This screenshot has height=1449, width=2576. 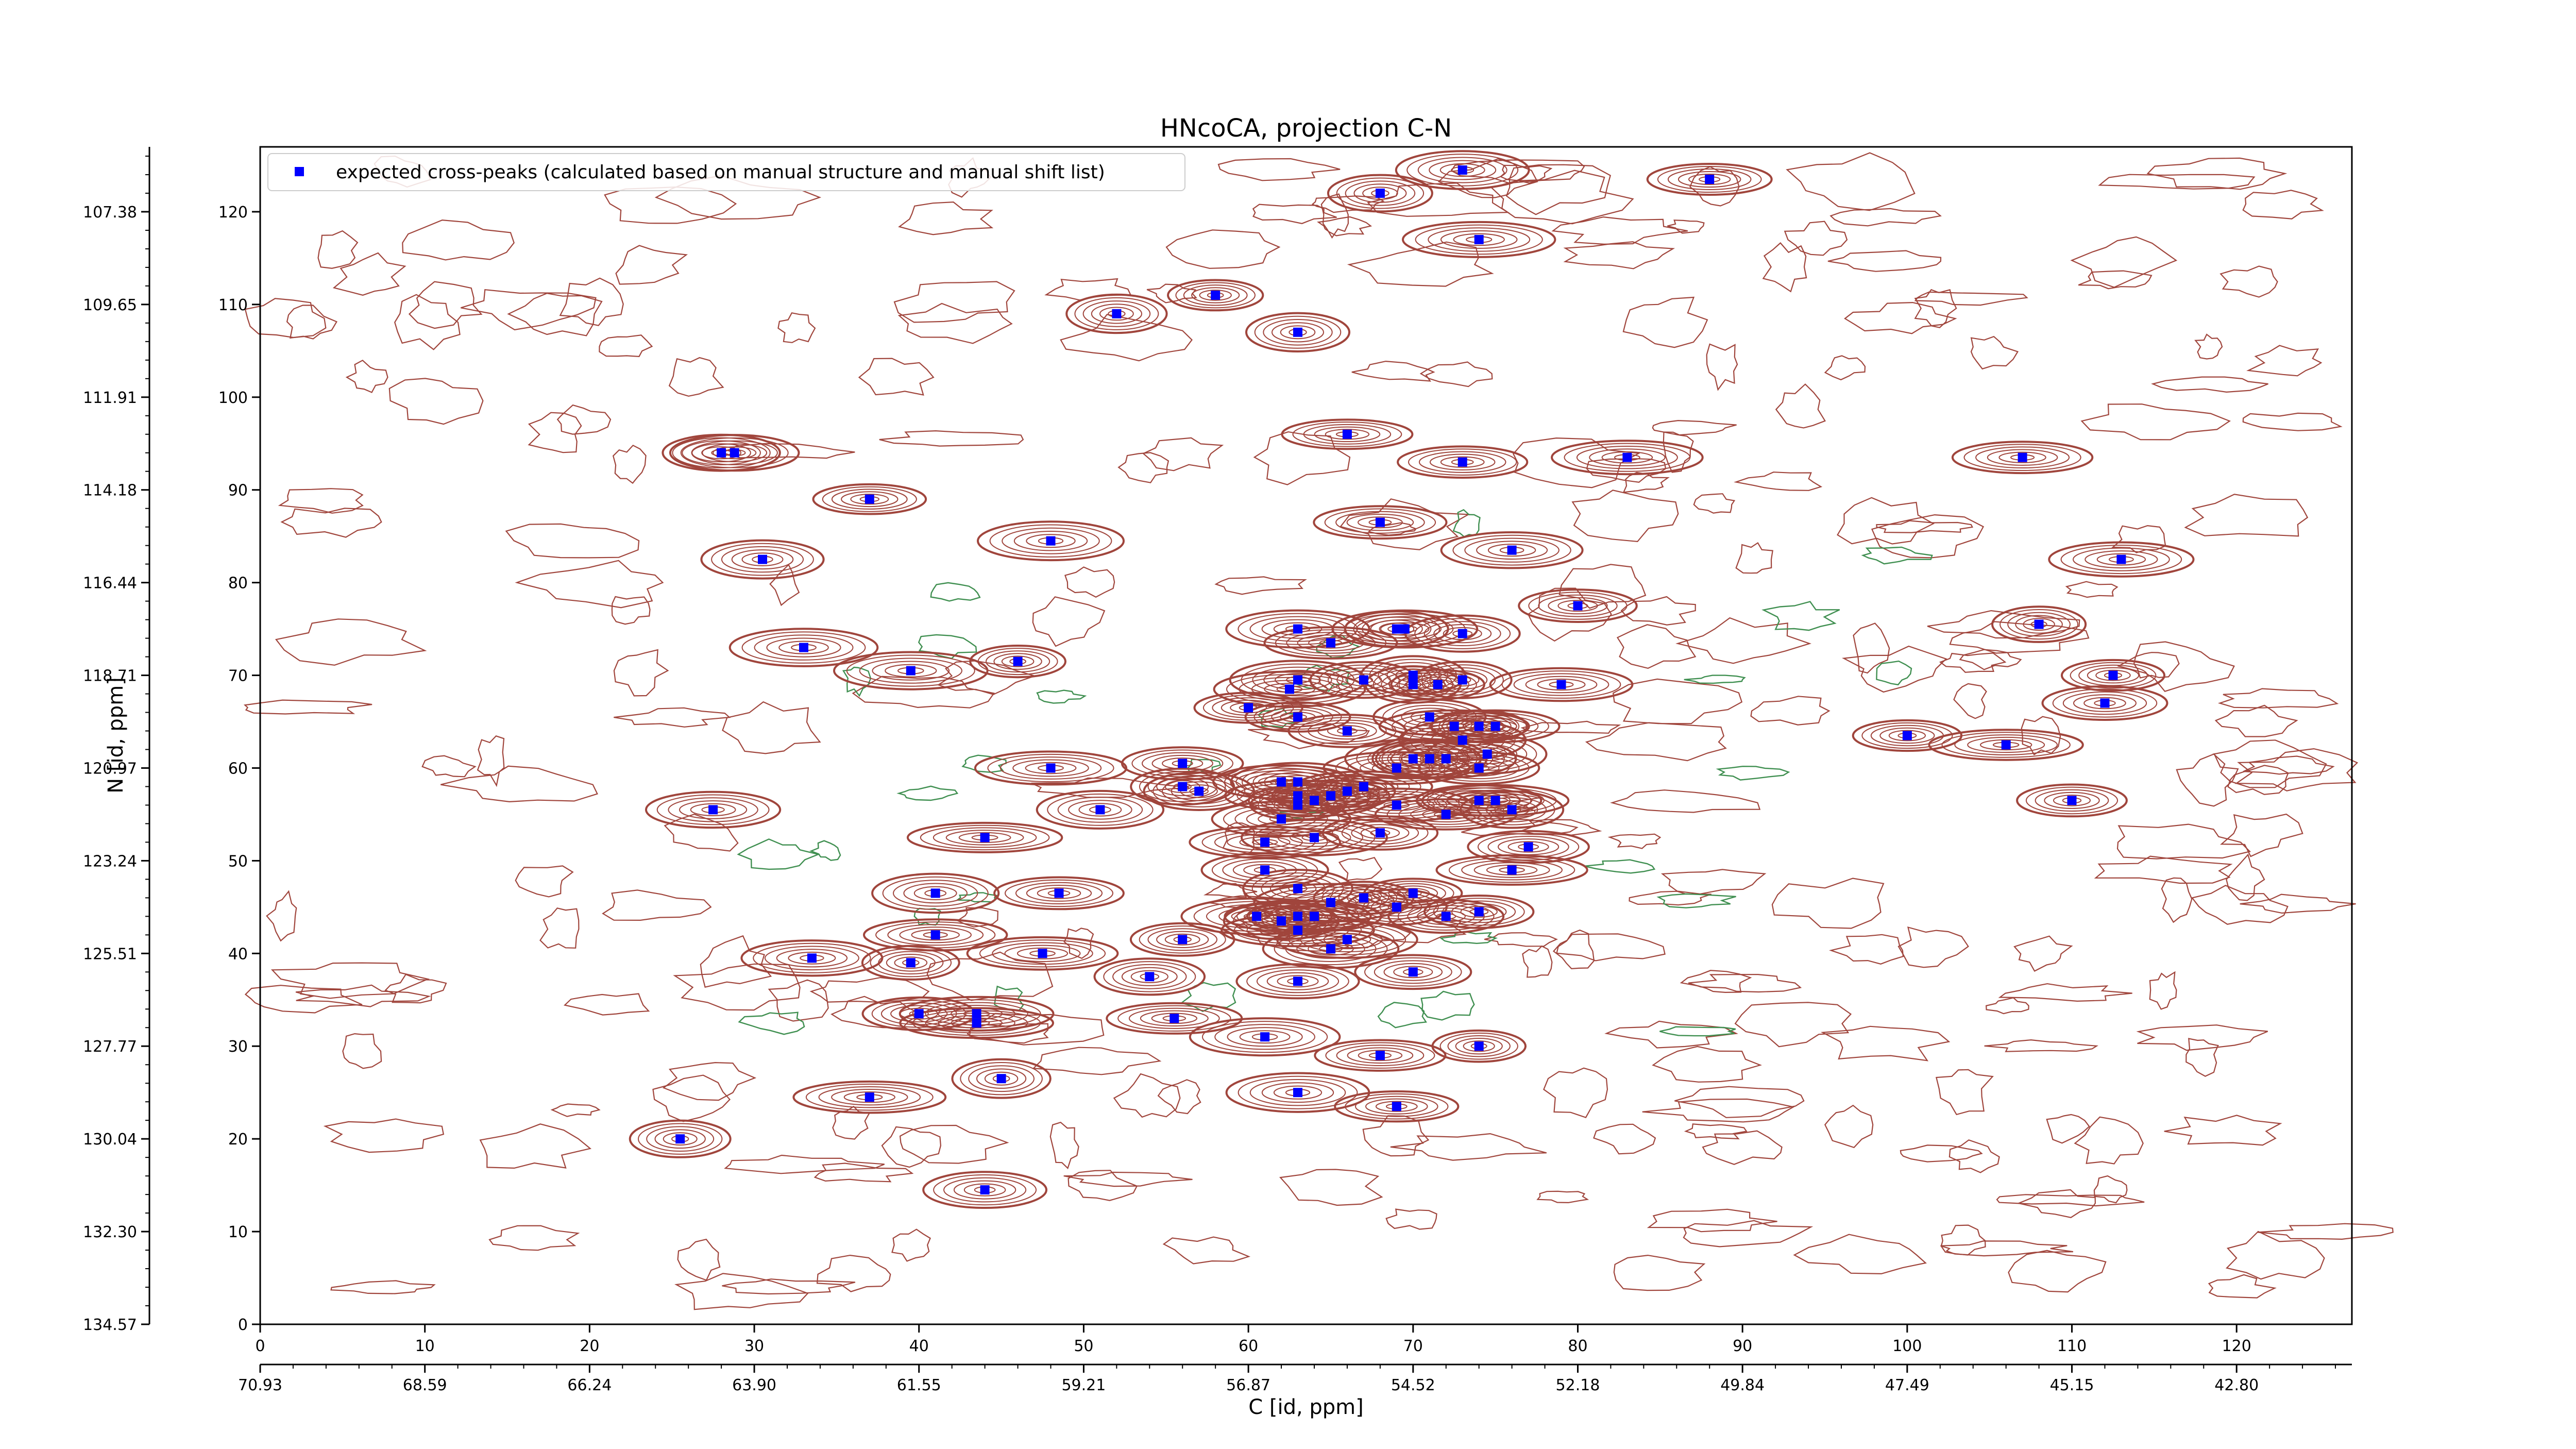 I want to click on y-tick-label: 30, so click(x=238, y=1047).